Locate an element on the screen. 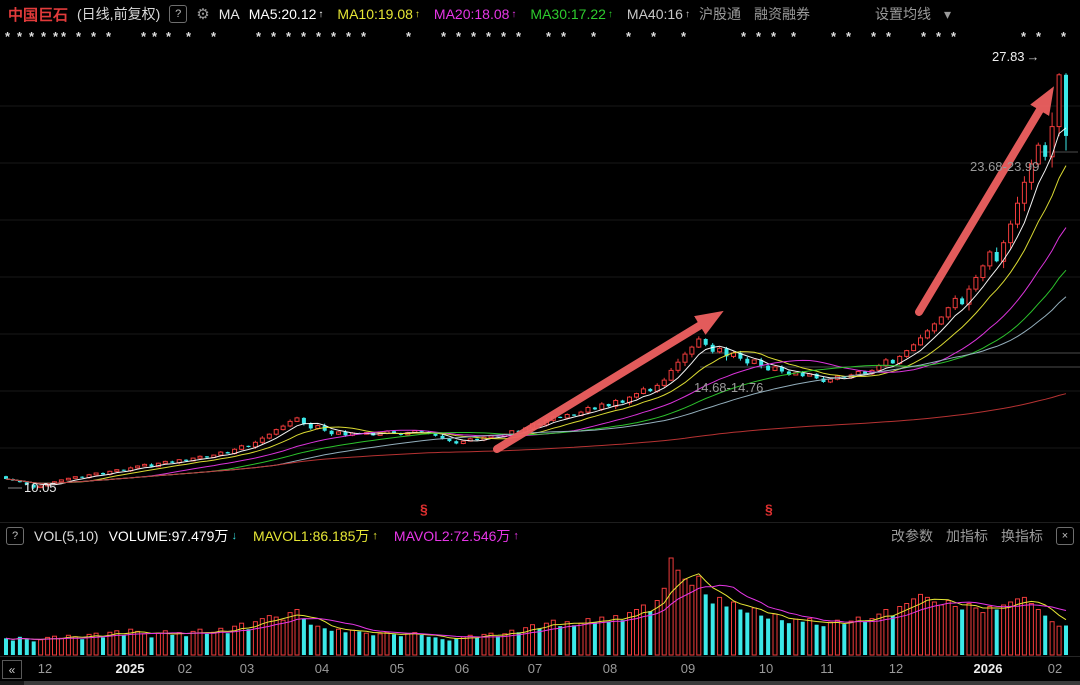 The width and height of the screenshot is (1080, 685). volume-legend-item: MAVOL1:86.185万 ↑ is located at coordinates (315, 535).